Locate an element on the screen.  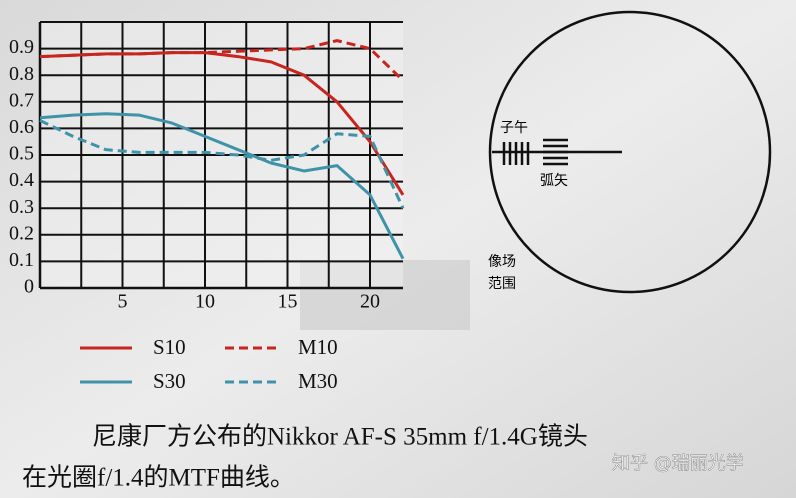
y-tick-label: 0.5 is located at coordinates (21, 154).